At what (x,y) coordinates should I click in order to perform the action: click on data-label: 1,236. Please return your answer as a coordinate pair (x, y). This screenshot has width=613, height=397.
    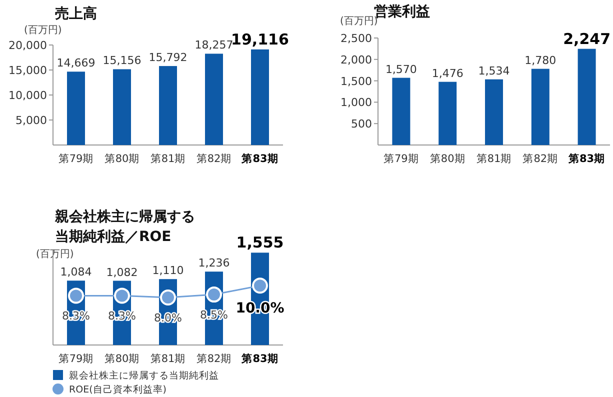
    Looking at the image, I should click on (214, 263).